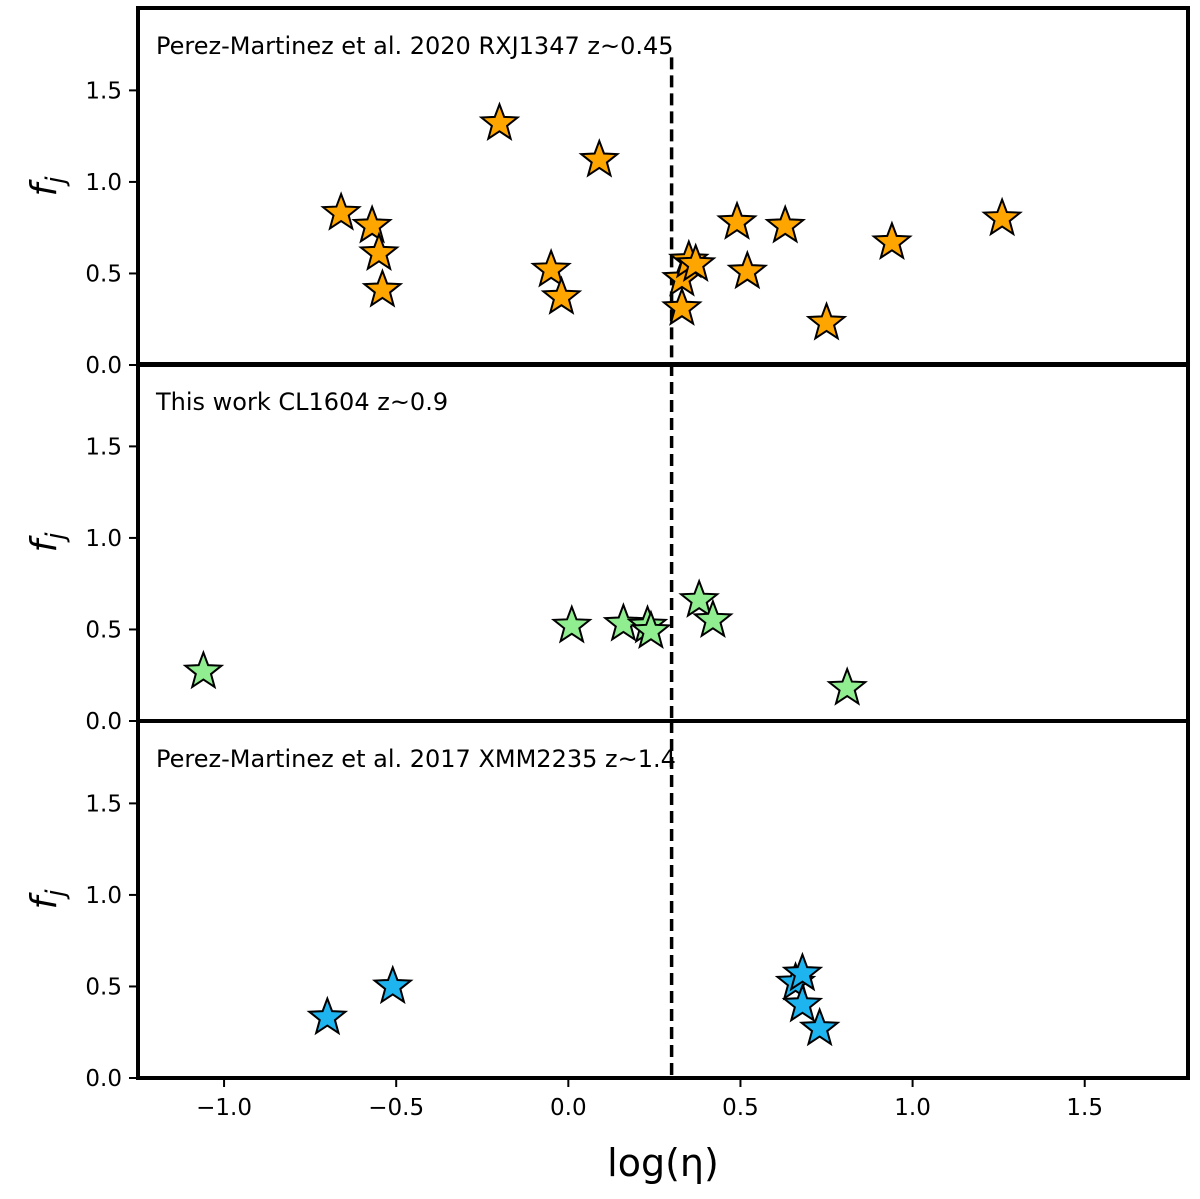 The height and width of the screenshot is (1199, 1200). I want to click on x-tick-label: −1.0, so click(224, 1108).